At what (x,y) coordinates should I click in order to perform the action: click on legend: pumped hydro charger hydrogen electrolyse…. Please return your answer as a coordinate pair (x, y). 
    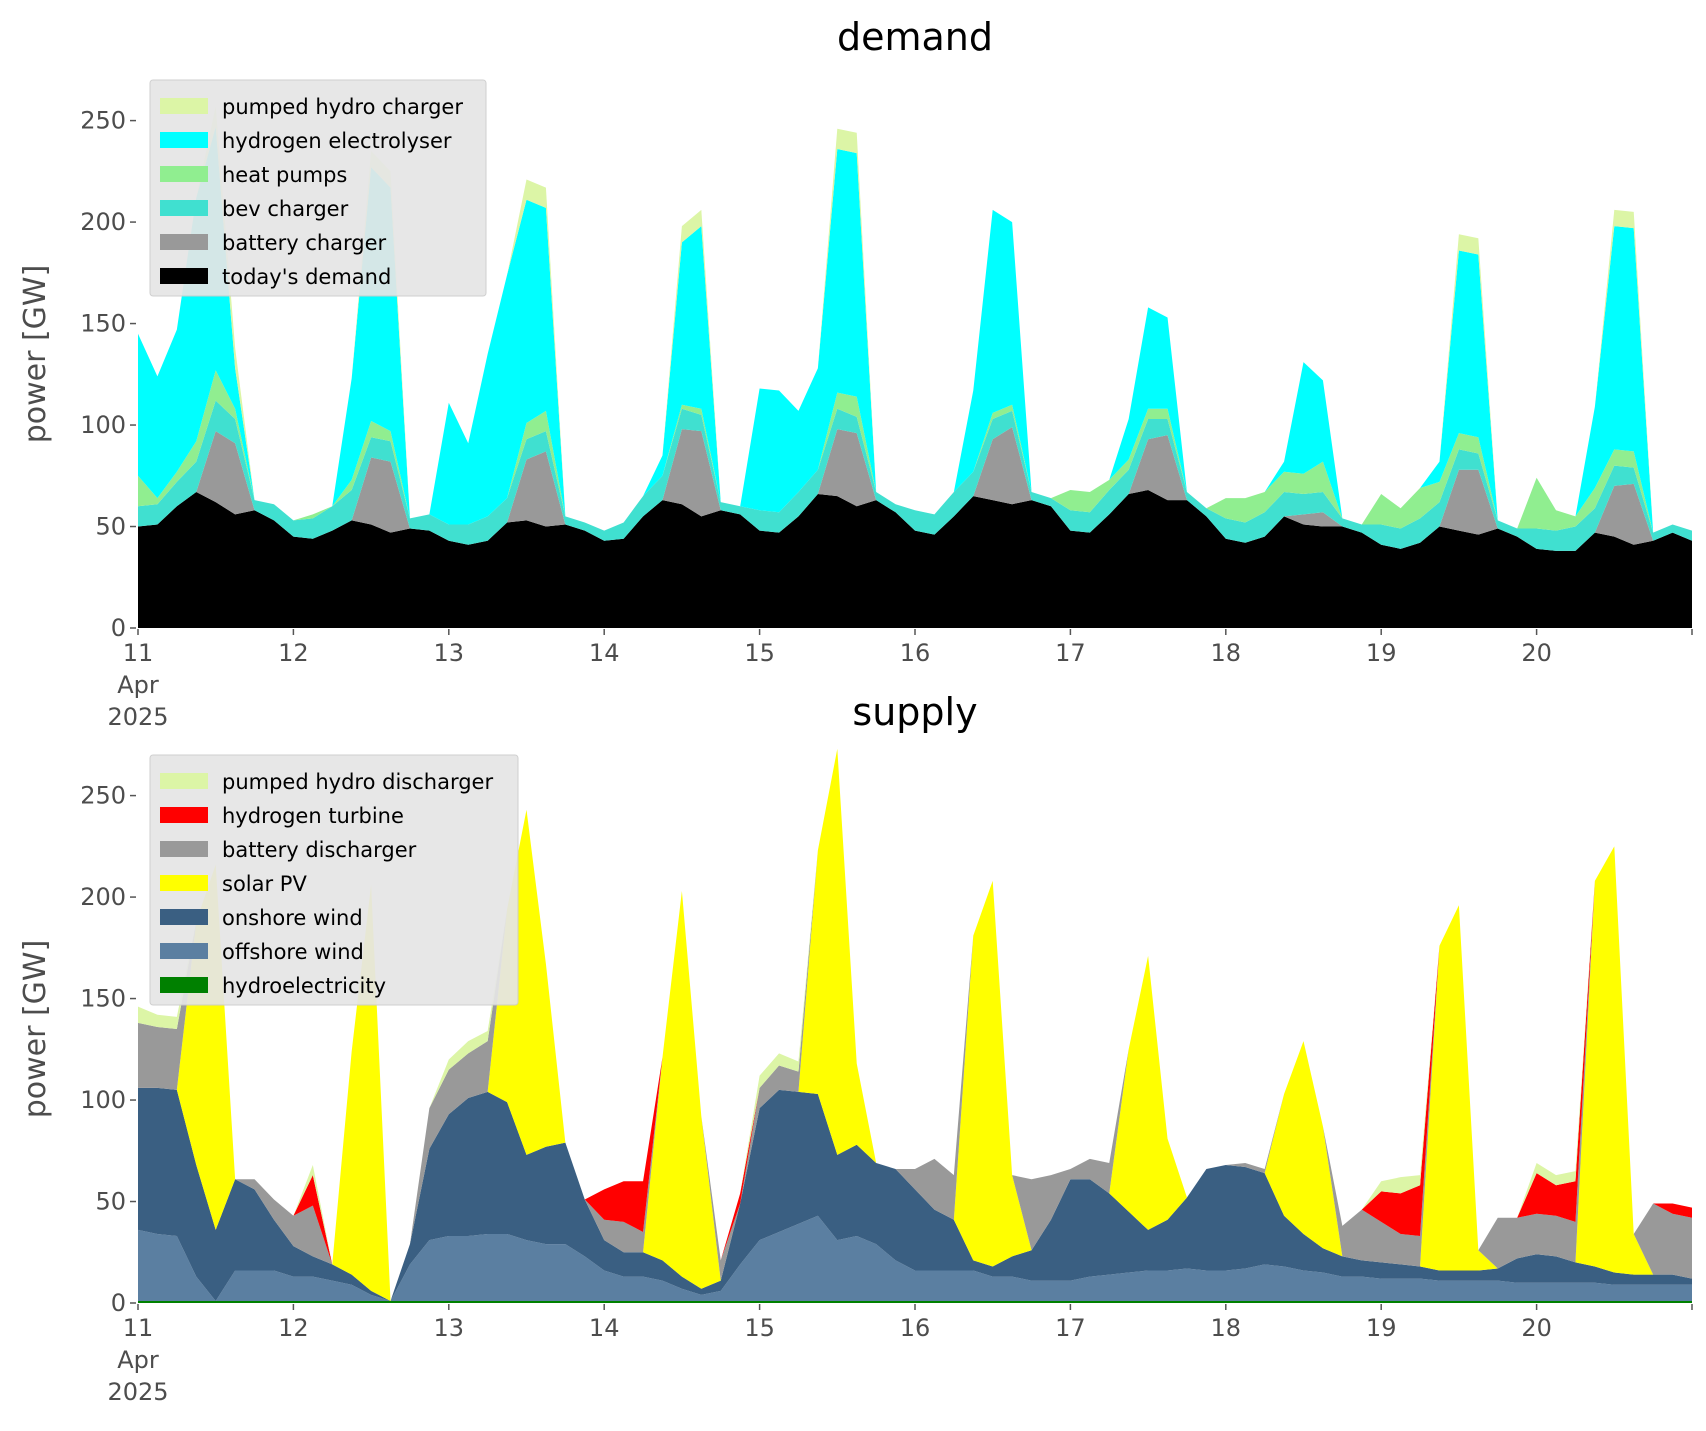
    Looking at the image, I should click on (318, 188).